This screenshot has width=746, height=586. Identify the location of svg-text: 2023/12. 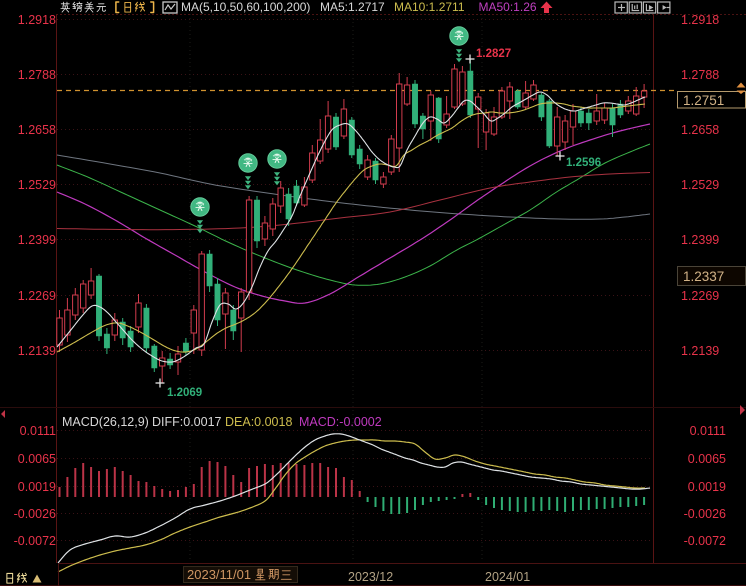
(370, 577).